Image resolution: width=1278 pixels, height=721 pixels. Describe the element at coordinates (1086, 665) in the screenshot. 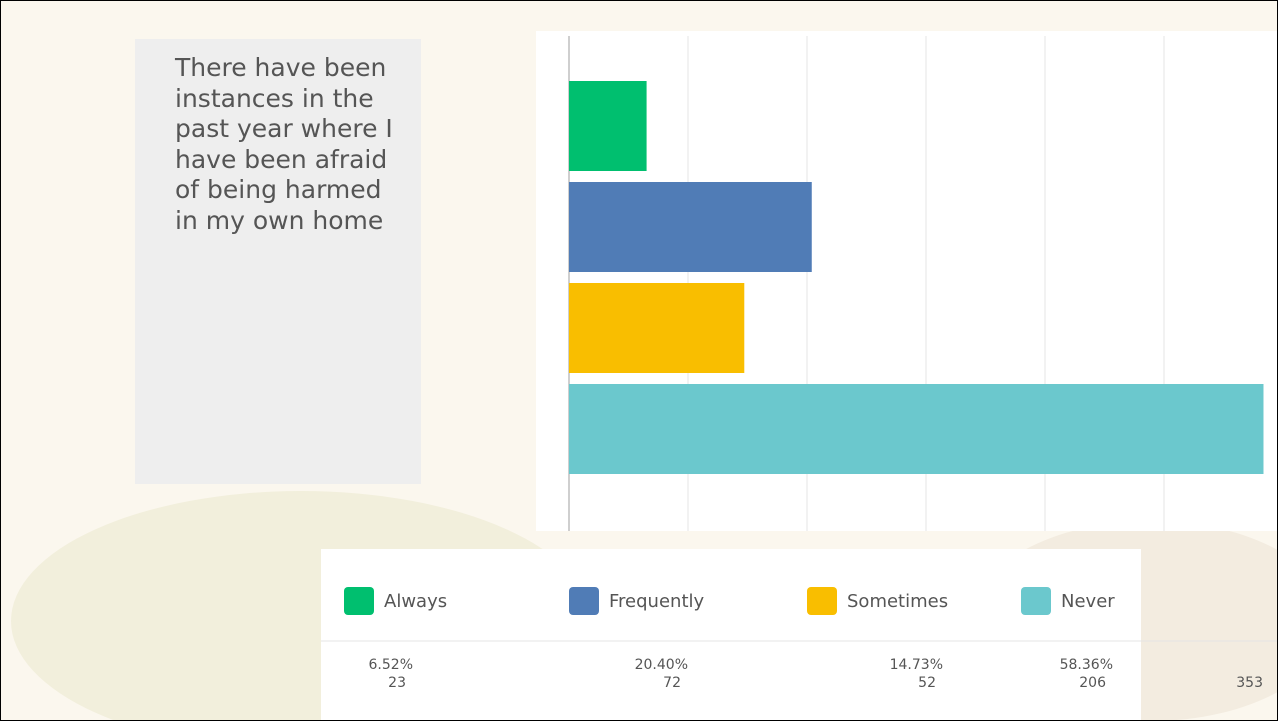

I see `percent-label: 58.36%` at that location.